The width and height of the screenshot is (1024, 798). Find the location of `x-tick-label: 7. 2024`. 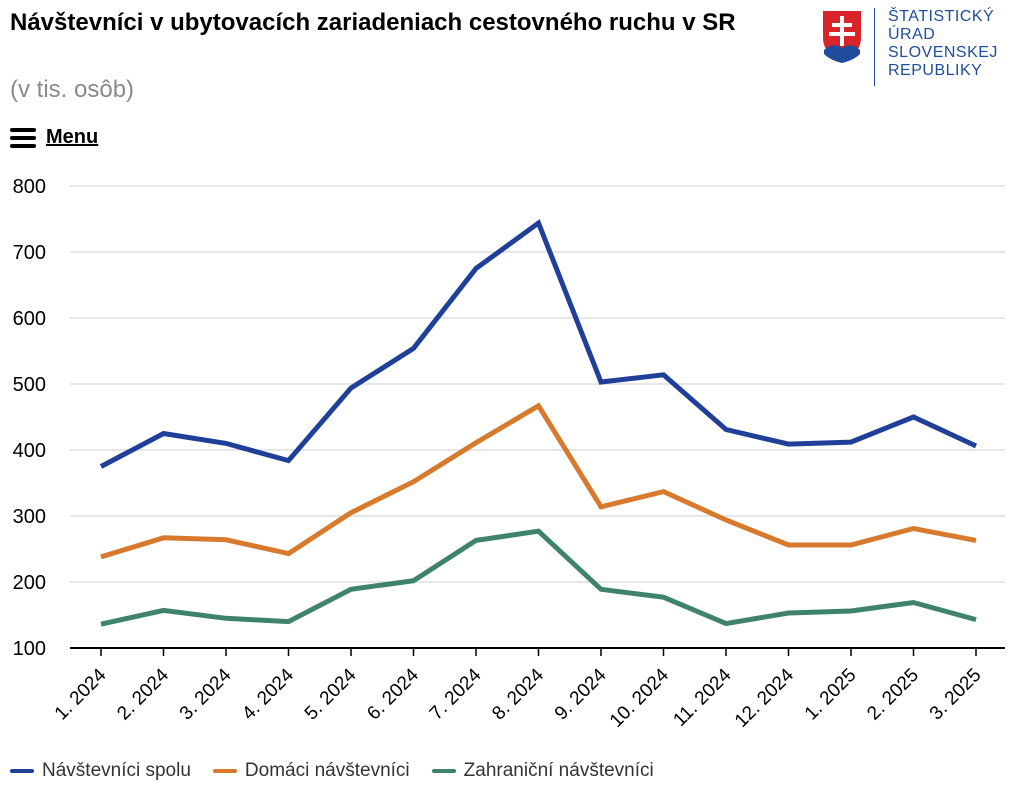

x-tick-label: 7. 2024 is located at coordinates (456, 694).